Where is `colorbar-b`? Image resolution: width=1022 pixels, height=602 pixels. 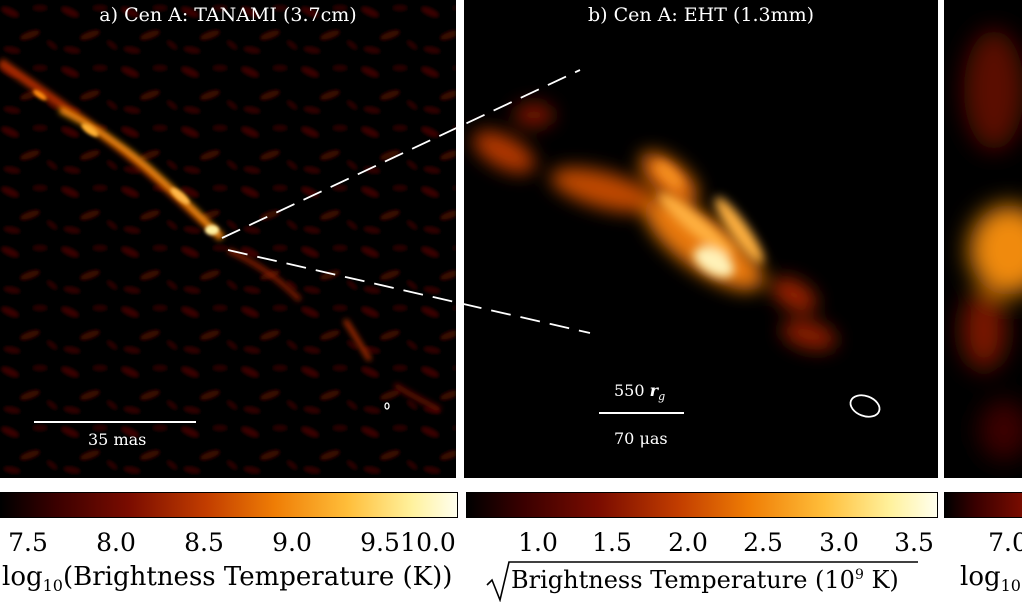
colorbar-b is located at coordinates (702, 505).